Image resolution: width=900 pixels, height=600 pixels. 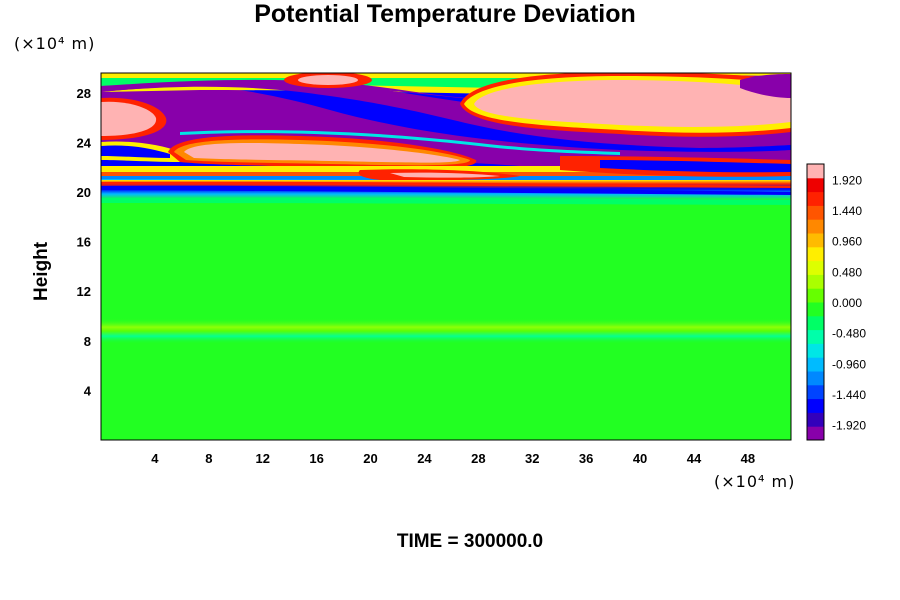 What do you see at coordinates (847, 180) in the screenshot?
I see `colorbar-tick-label: 1.920` at bounding box center [847, 180].